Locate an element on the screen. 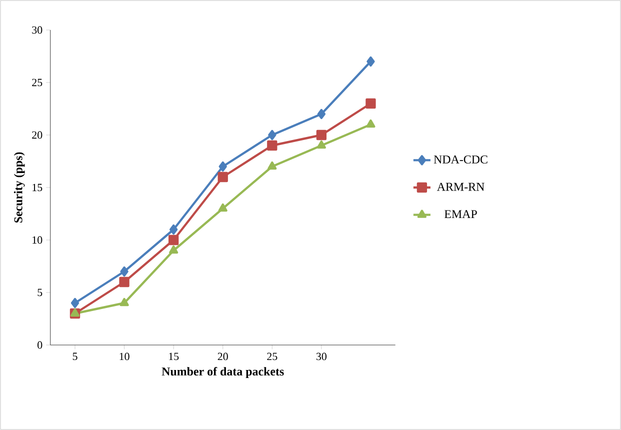  y-tick-label: 15 is located at coordinates (37, 188).